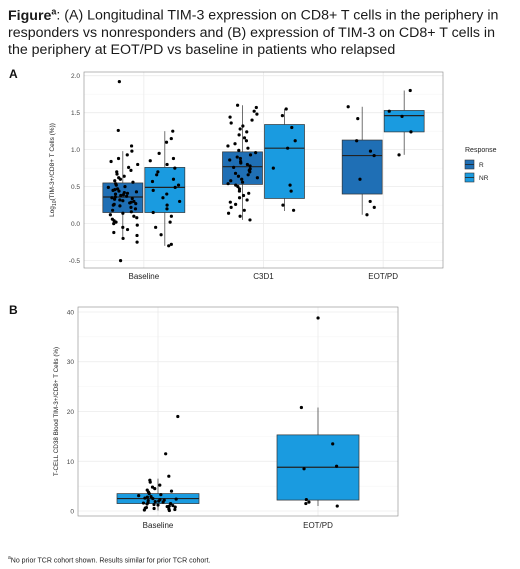 The width and height of the screenshot is (520, 569). What do you see at coordinates (242, 168) in the screenshot?
I see `box-R` at bounding box center [242, 168].